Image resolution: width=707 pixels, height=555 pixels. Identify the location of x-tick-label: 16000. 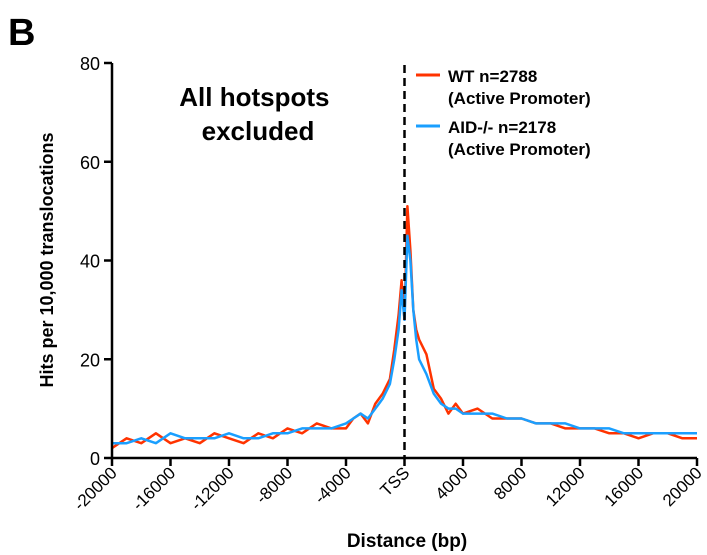
(623, 486).